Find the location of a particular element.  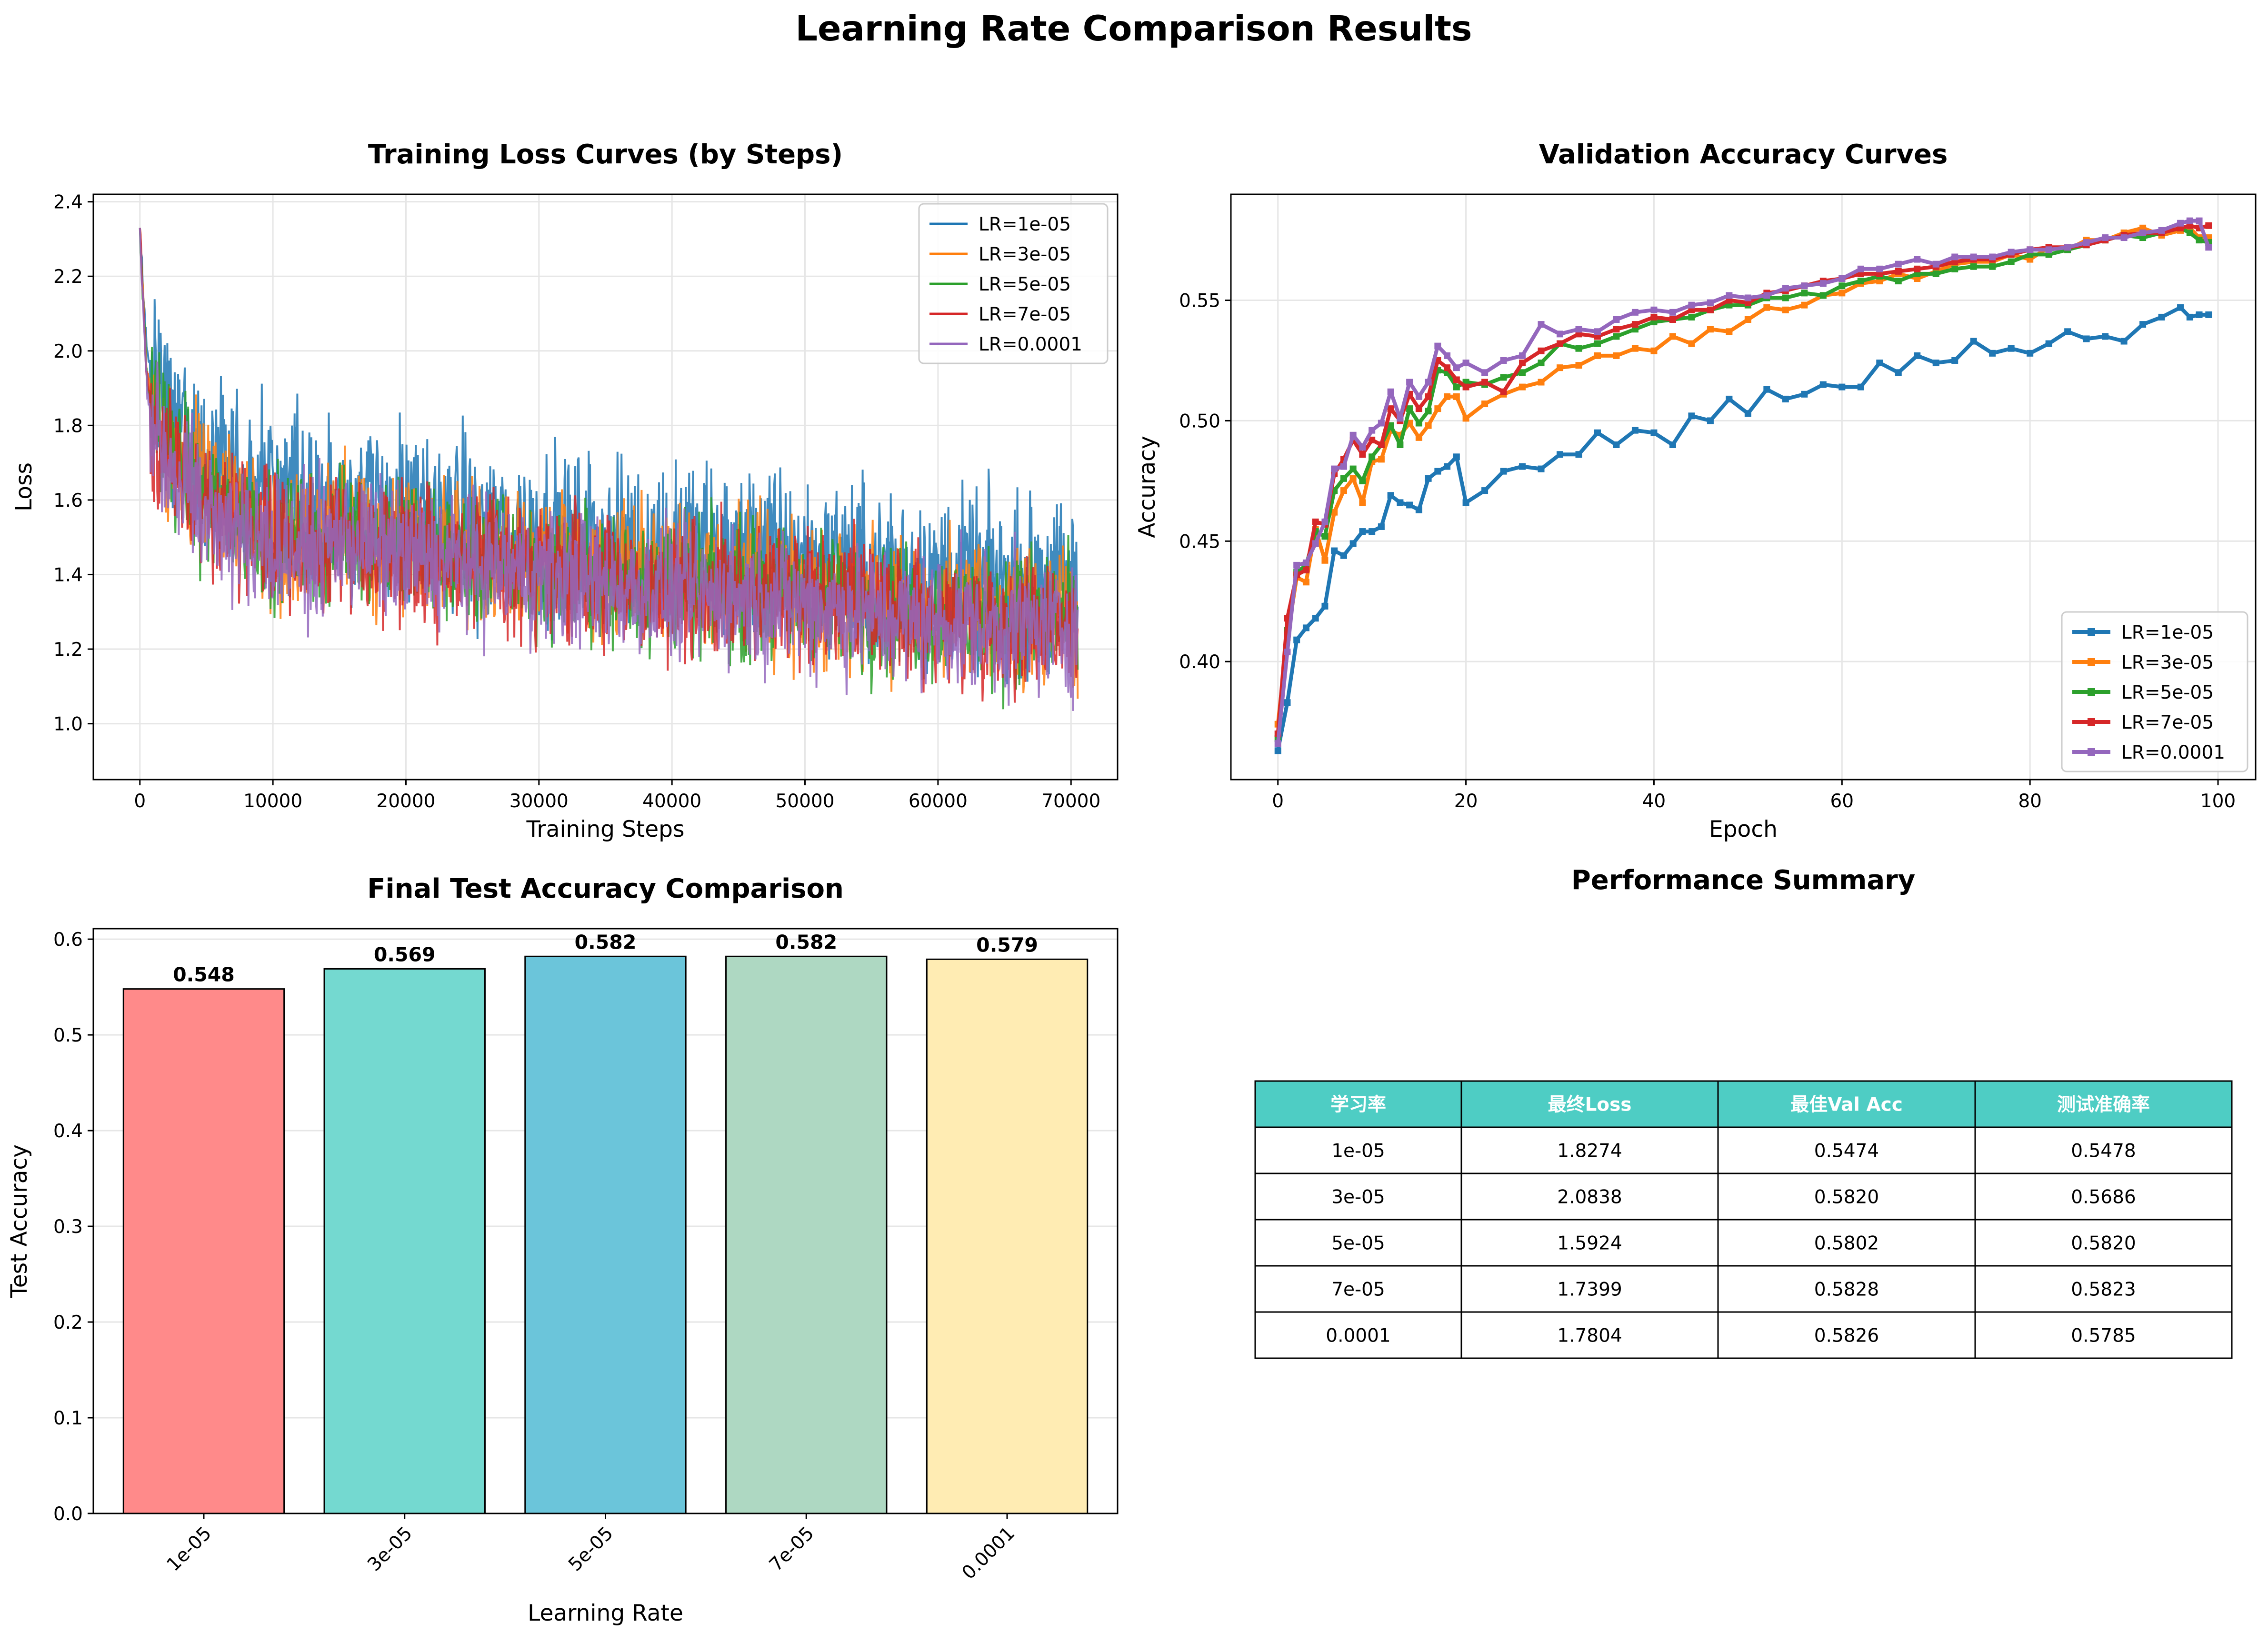

bar-value-label: 0.569 is located at coordinates (405, 955).